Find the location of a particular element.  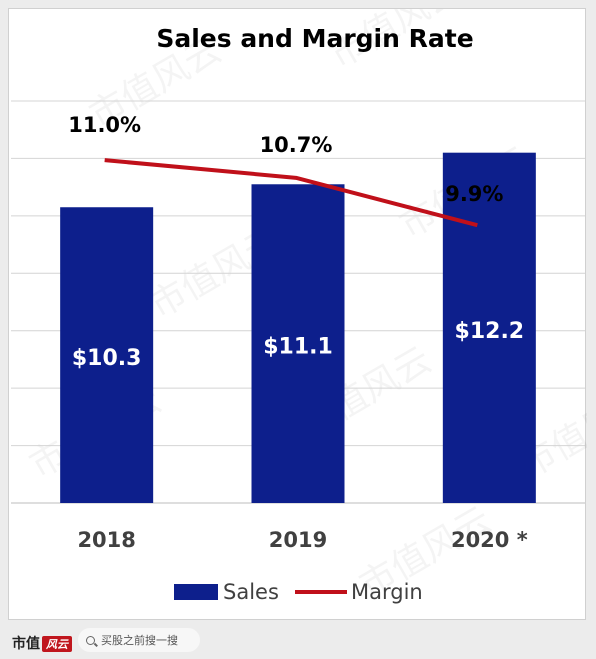

legend-margin-label: Margin is located at coordinates (387, 592).